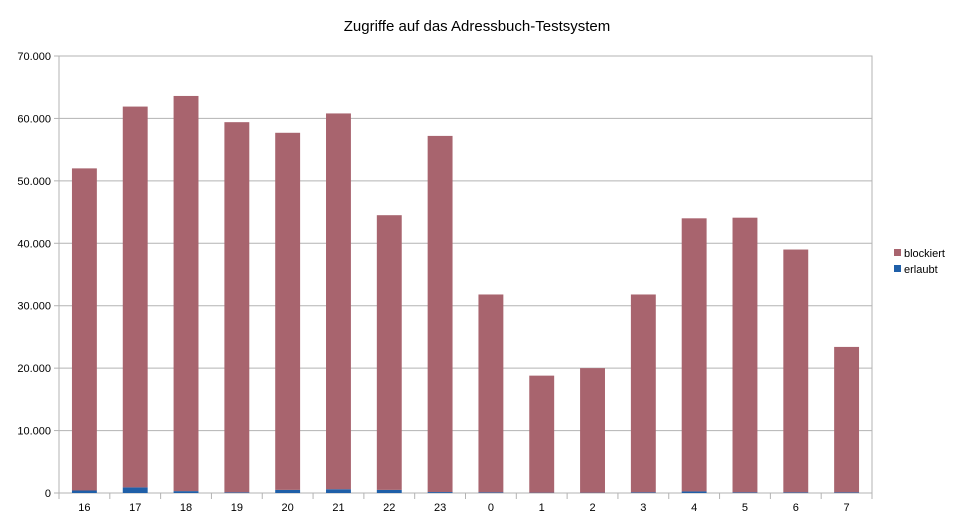  What do you see at coordinates (897, 252) in the screenshot?
I see `legend-swatch-blockiert` at bounding box center [897, 252].